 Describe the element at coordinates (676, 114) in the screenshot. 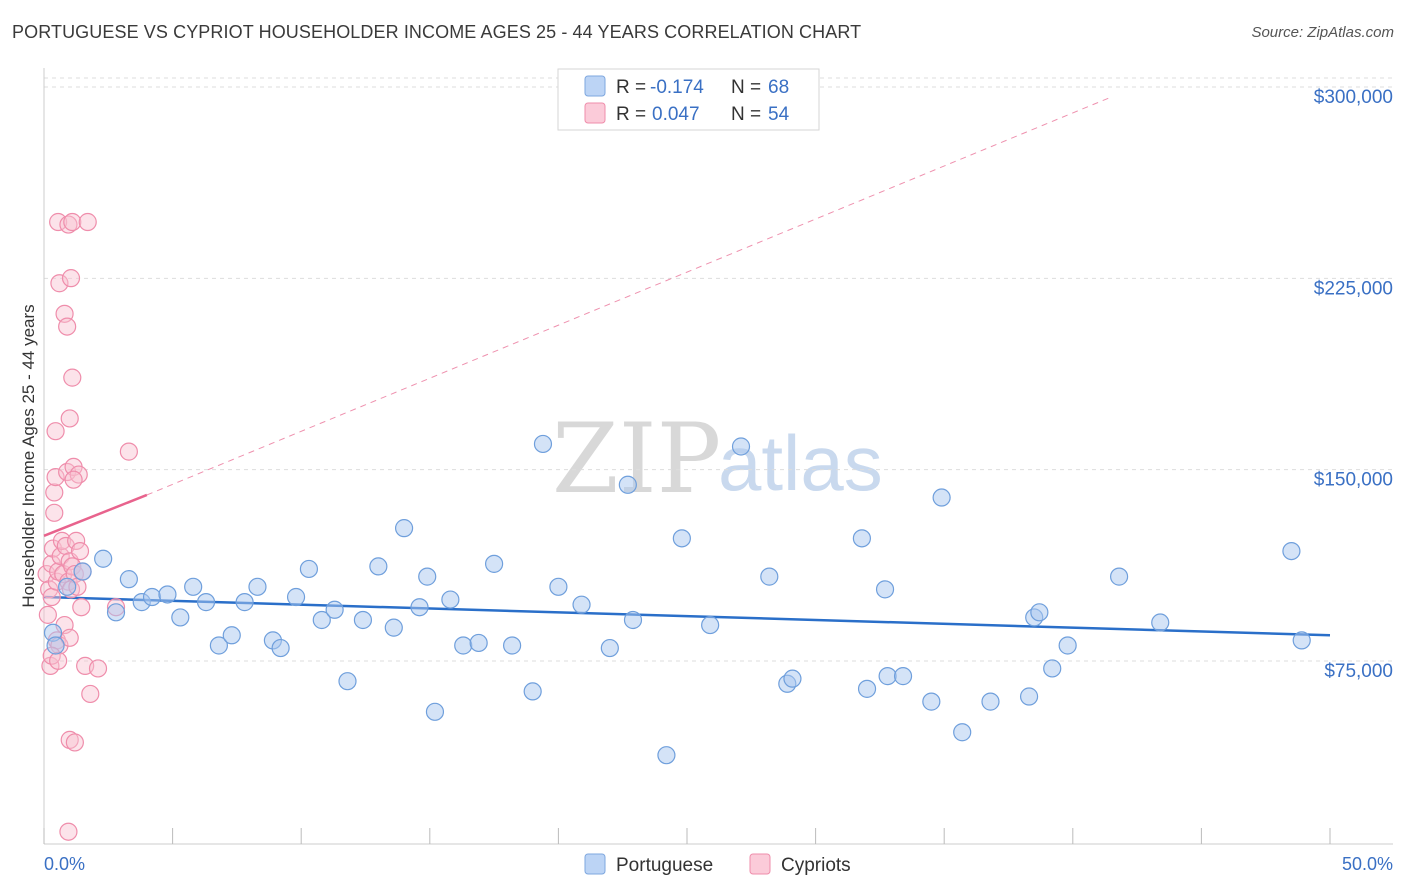

I see `legend-r-value-cypriot: 0.047` at that location.